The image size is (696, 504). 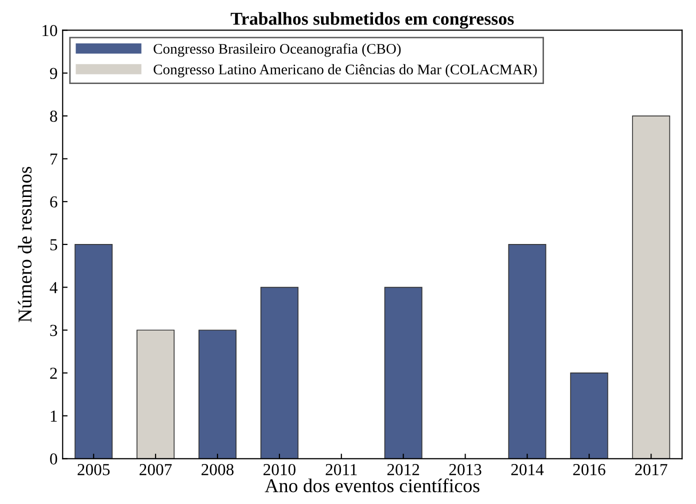 I want to click on y-tick-label: 8, so click(x=54, y=116).